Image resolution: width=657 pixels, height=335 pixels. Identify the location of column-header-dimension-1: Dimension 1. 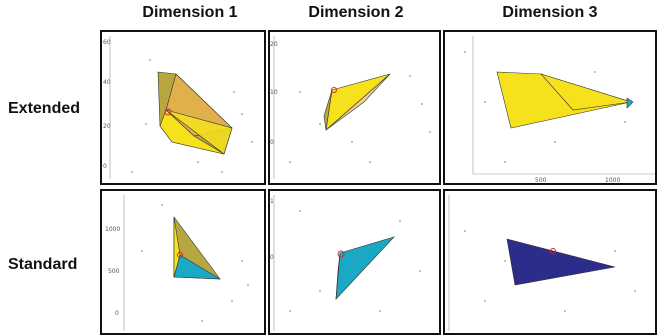
(190, 12).